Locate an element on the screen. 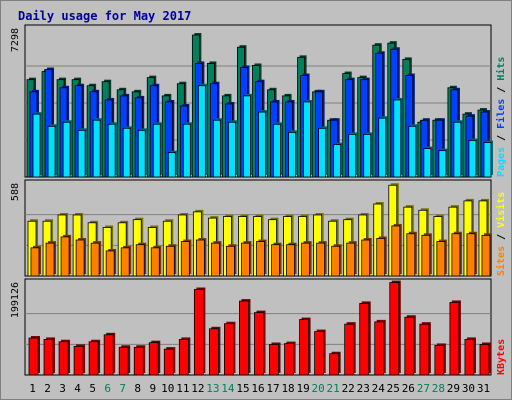 This screenshot has width=512, height=400. x-tick-label-26: 26 is located at coordinates (408, 388).